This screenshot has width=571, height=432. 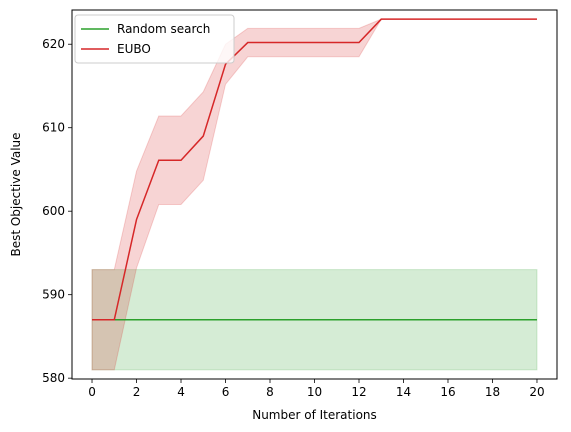 I want to click on legend-label-eubo: EUBO, so click(x=134, y=49).